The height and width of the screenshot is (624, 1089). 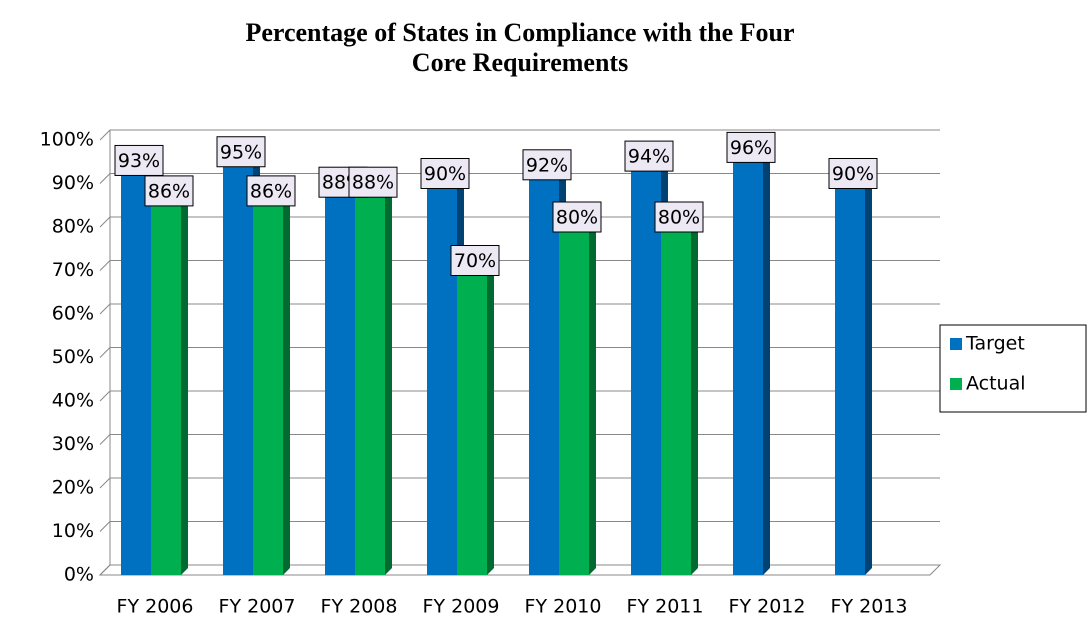 I want to click on y-tick-label: 90%, so click(x=73, y=183).